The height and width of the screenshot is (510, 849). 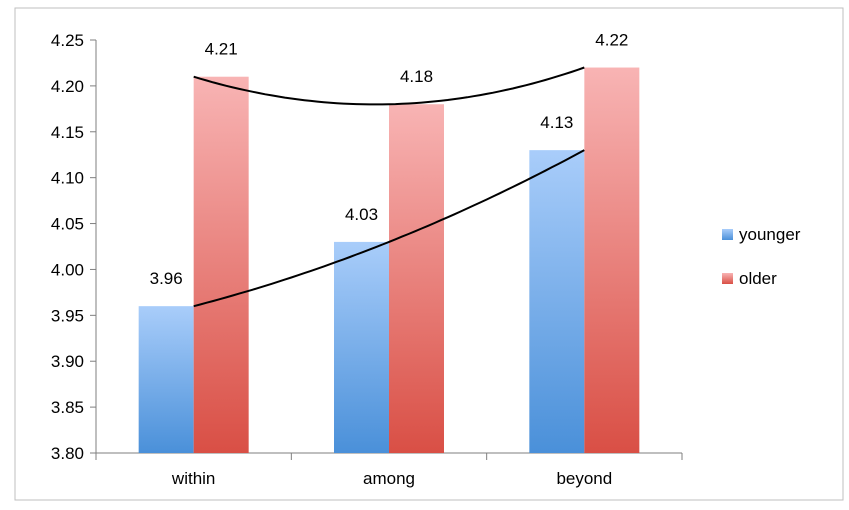 I want to click on x-tick-label: beyond, so click(x=584, y=478).